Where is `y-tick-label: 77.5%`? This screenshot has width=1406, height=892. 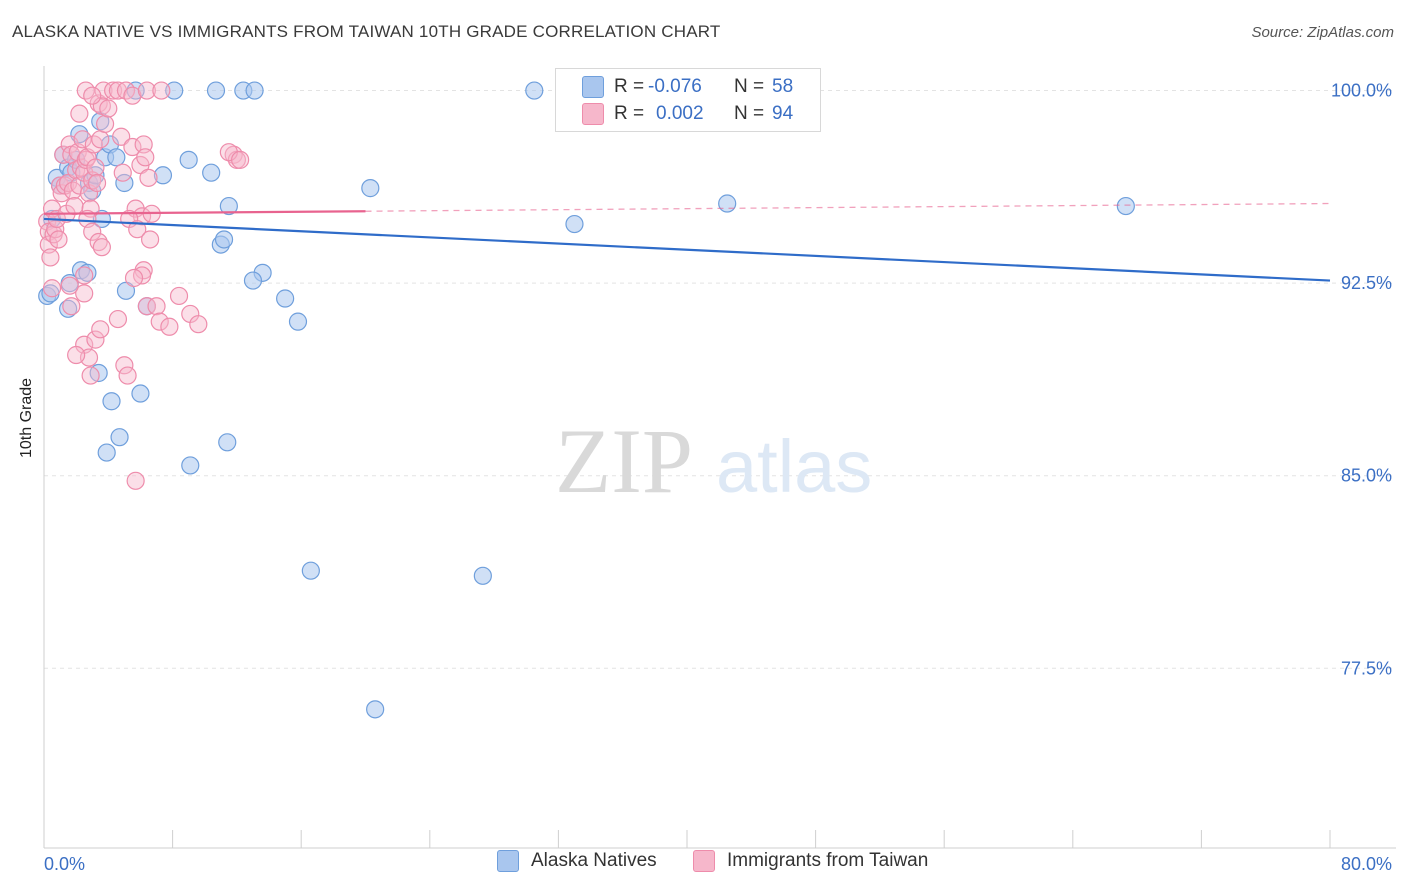 y-tick-label: 77.5% is located at coordinates (1366, 668).